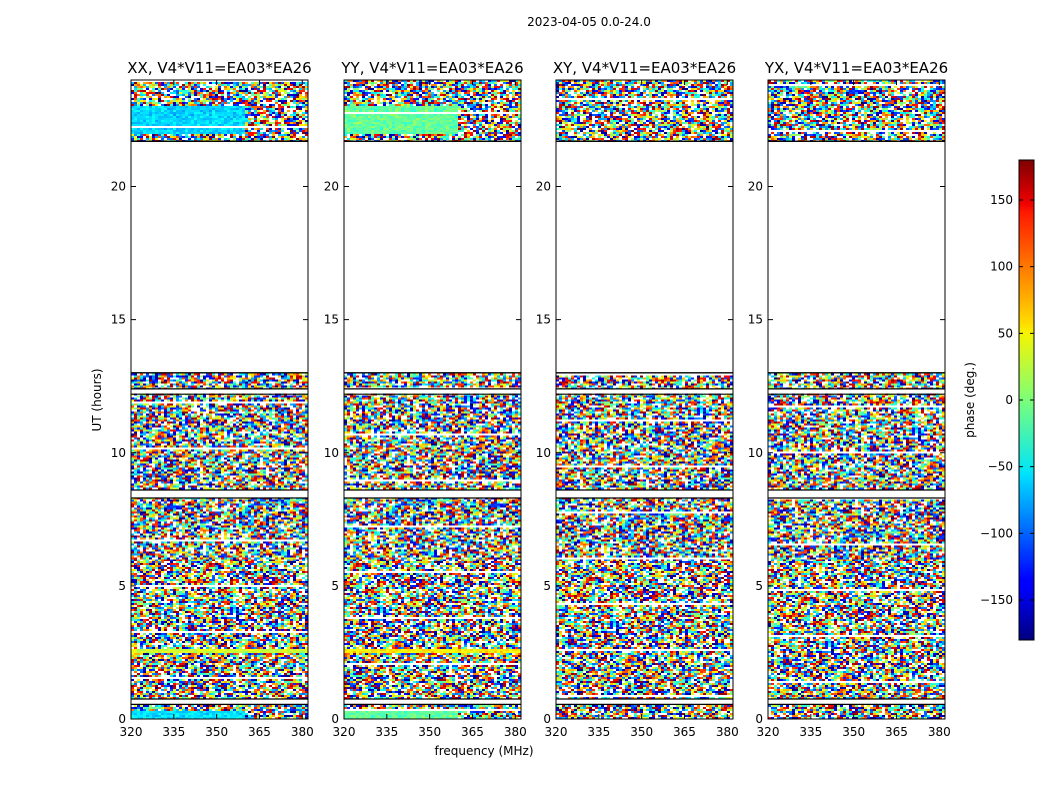  Describe the element at coordinates (97, 399) in the screenshot. I see `figure-ylabel: UT (hours)` at that location.